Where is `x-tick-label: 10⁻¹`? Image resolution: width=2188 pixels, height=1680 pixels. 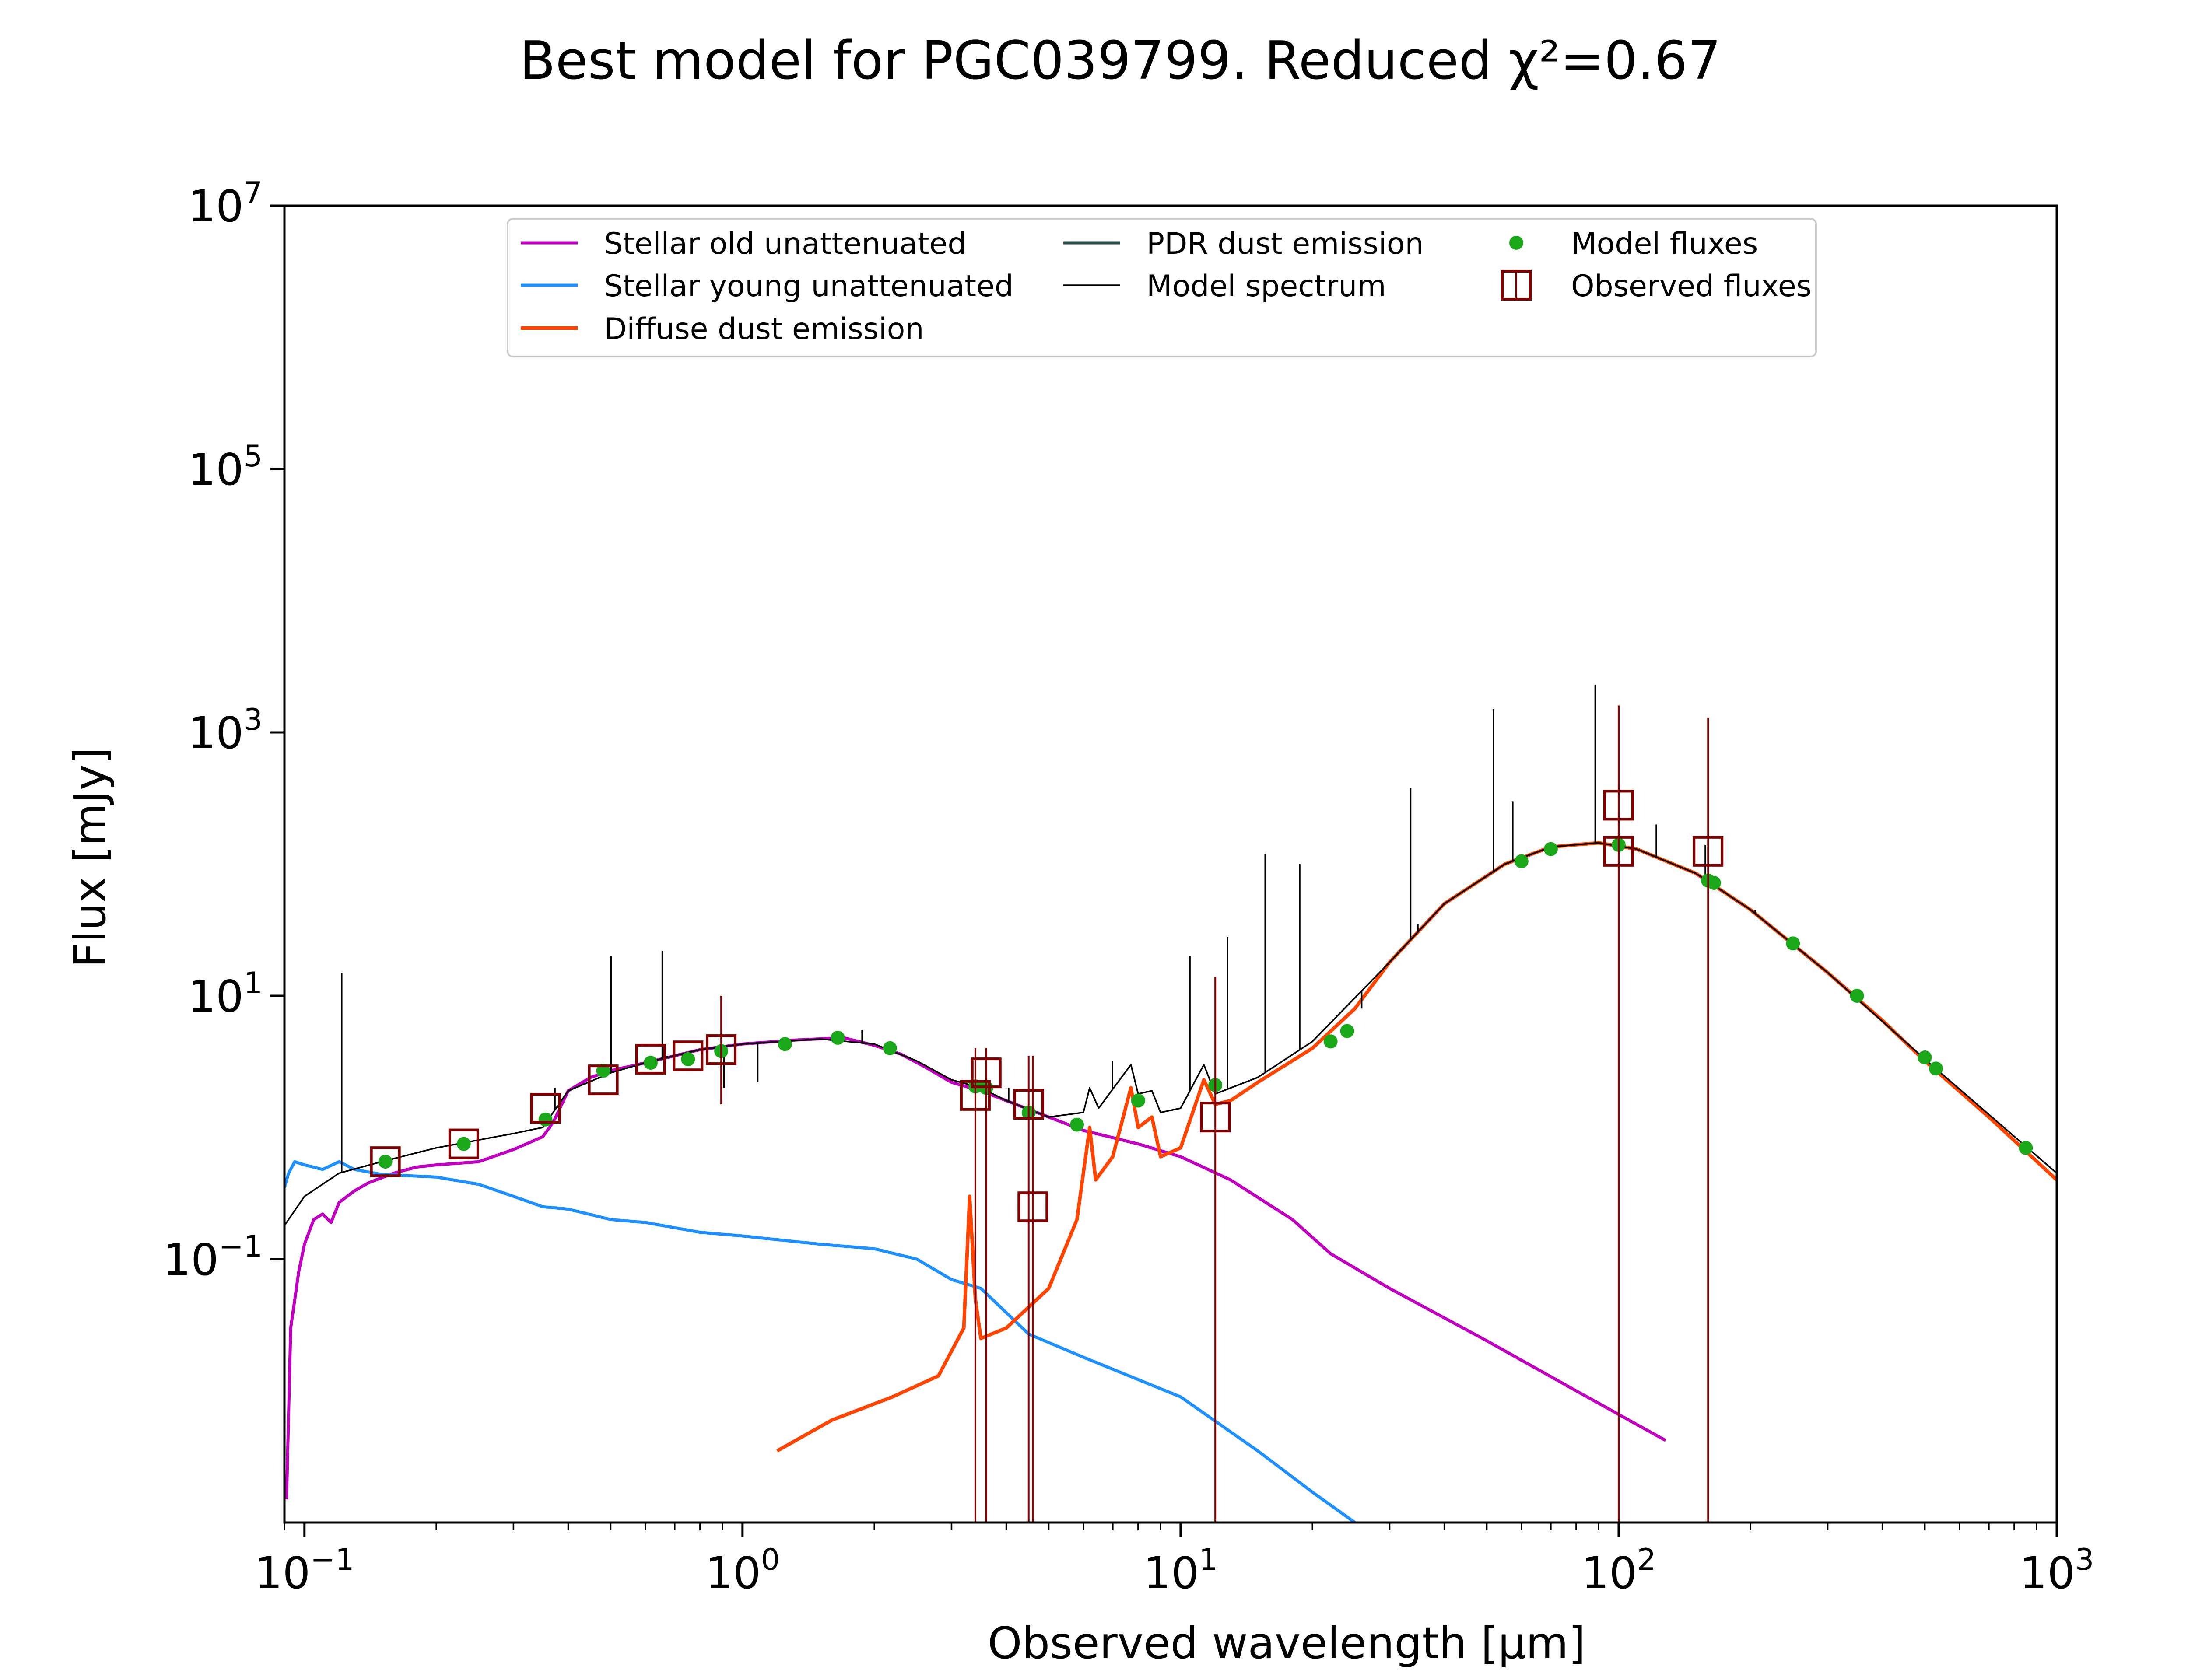 x-tick-label: 10⁻¹ is located at coordinates (304, 1571).